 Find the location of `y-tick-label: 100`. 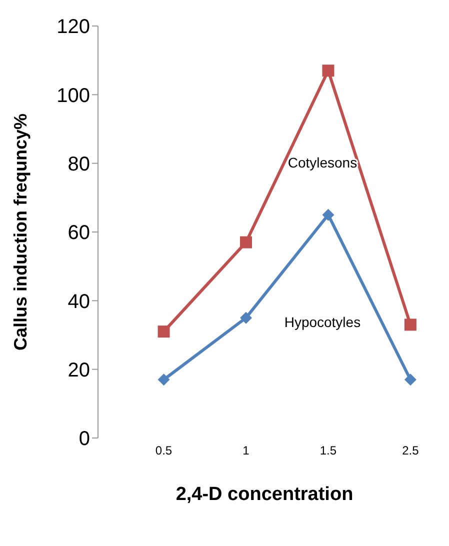

y-tick-label: 100 is located at coordinates (73, 95).